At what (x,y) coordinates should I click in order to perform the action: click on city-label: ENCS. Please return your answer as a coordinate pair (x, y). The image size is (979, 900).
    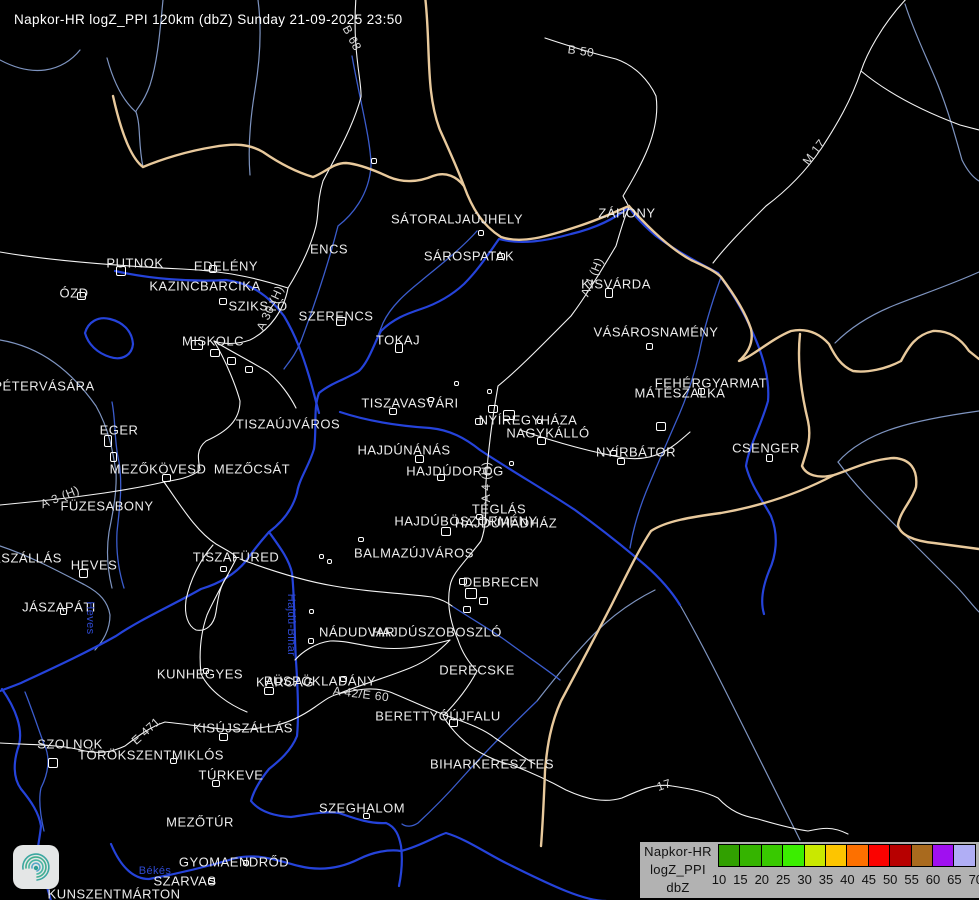
    Looking at the image, I should click on (329, 249).